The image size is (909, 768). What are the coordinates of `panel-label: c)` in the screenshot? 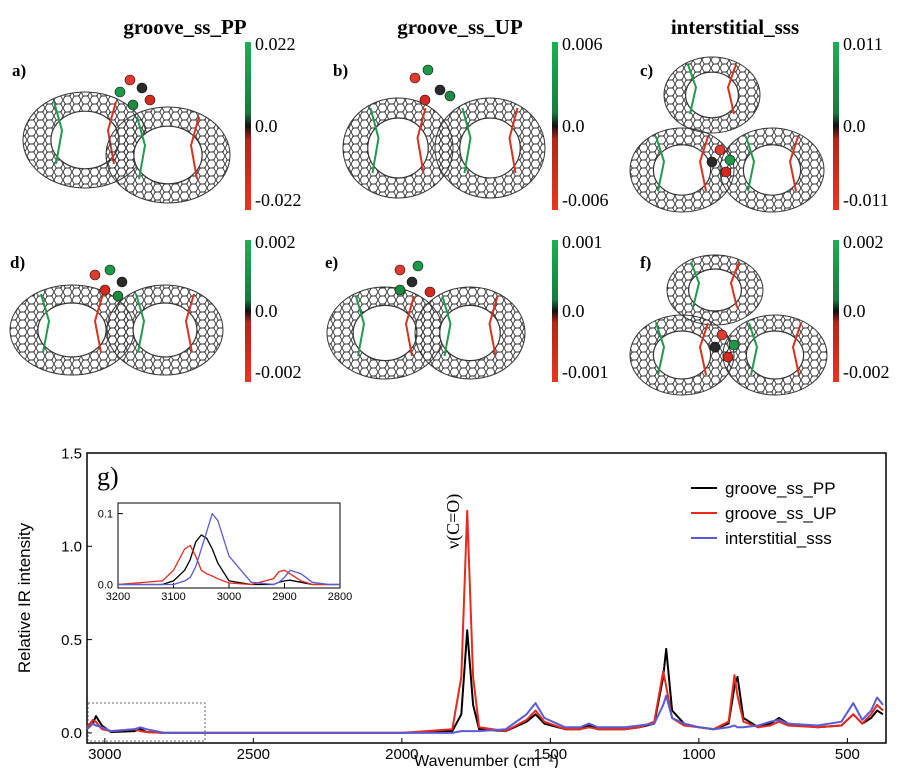 It's located at (646, 70).